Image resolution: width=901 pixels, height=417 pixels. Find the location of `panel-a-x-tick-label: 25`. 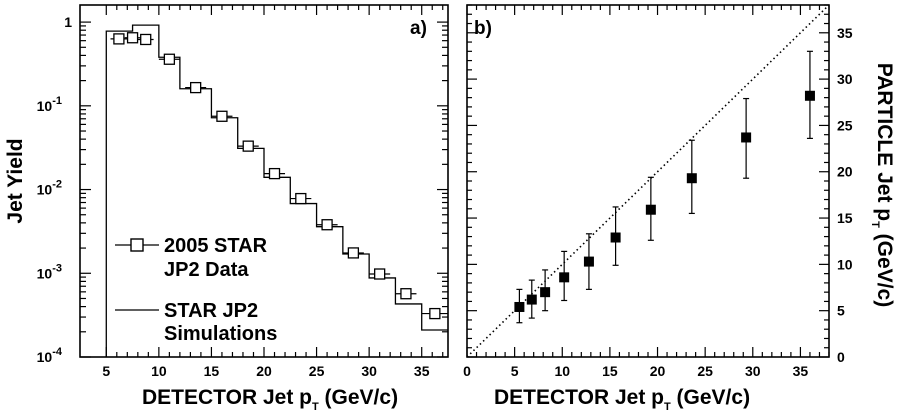

panel-a-x-tick-label: 25 is located at coordinates (317, 371).